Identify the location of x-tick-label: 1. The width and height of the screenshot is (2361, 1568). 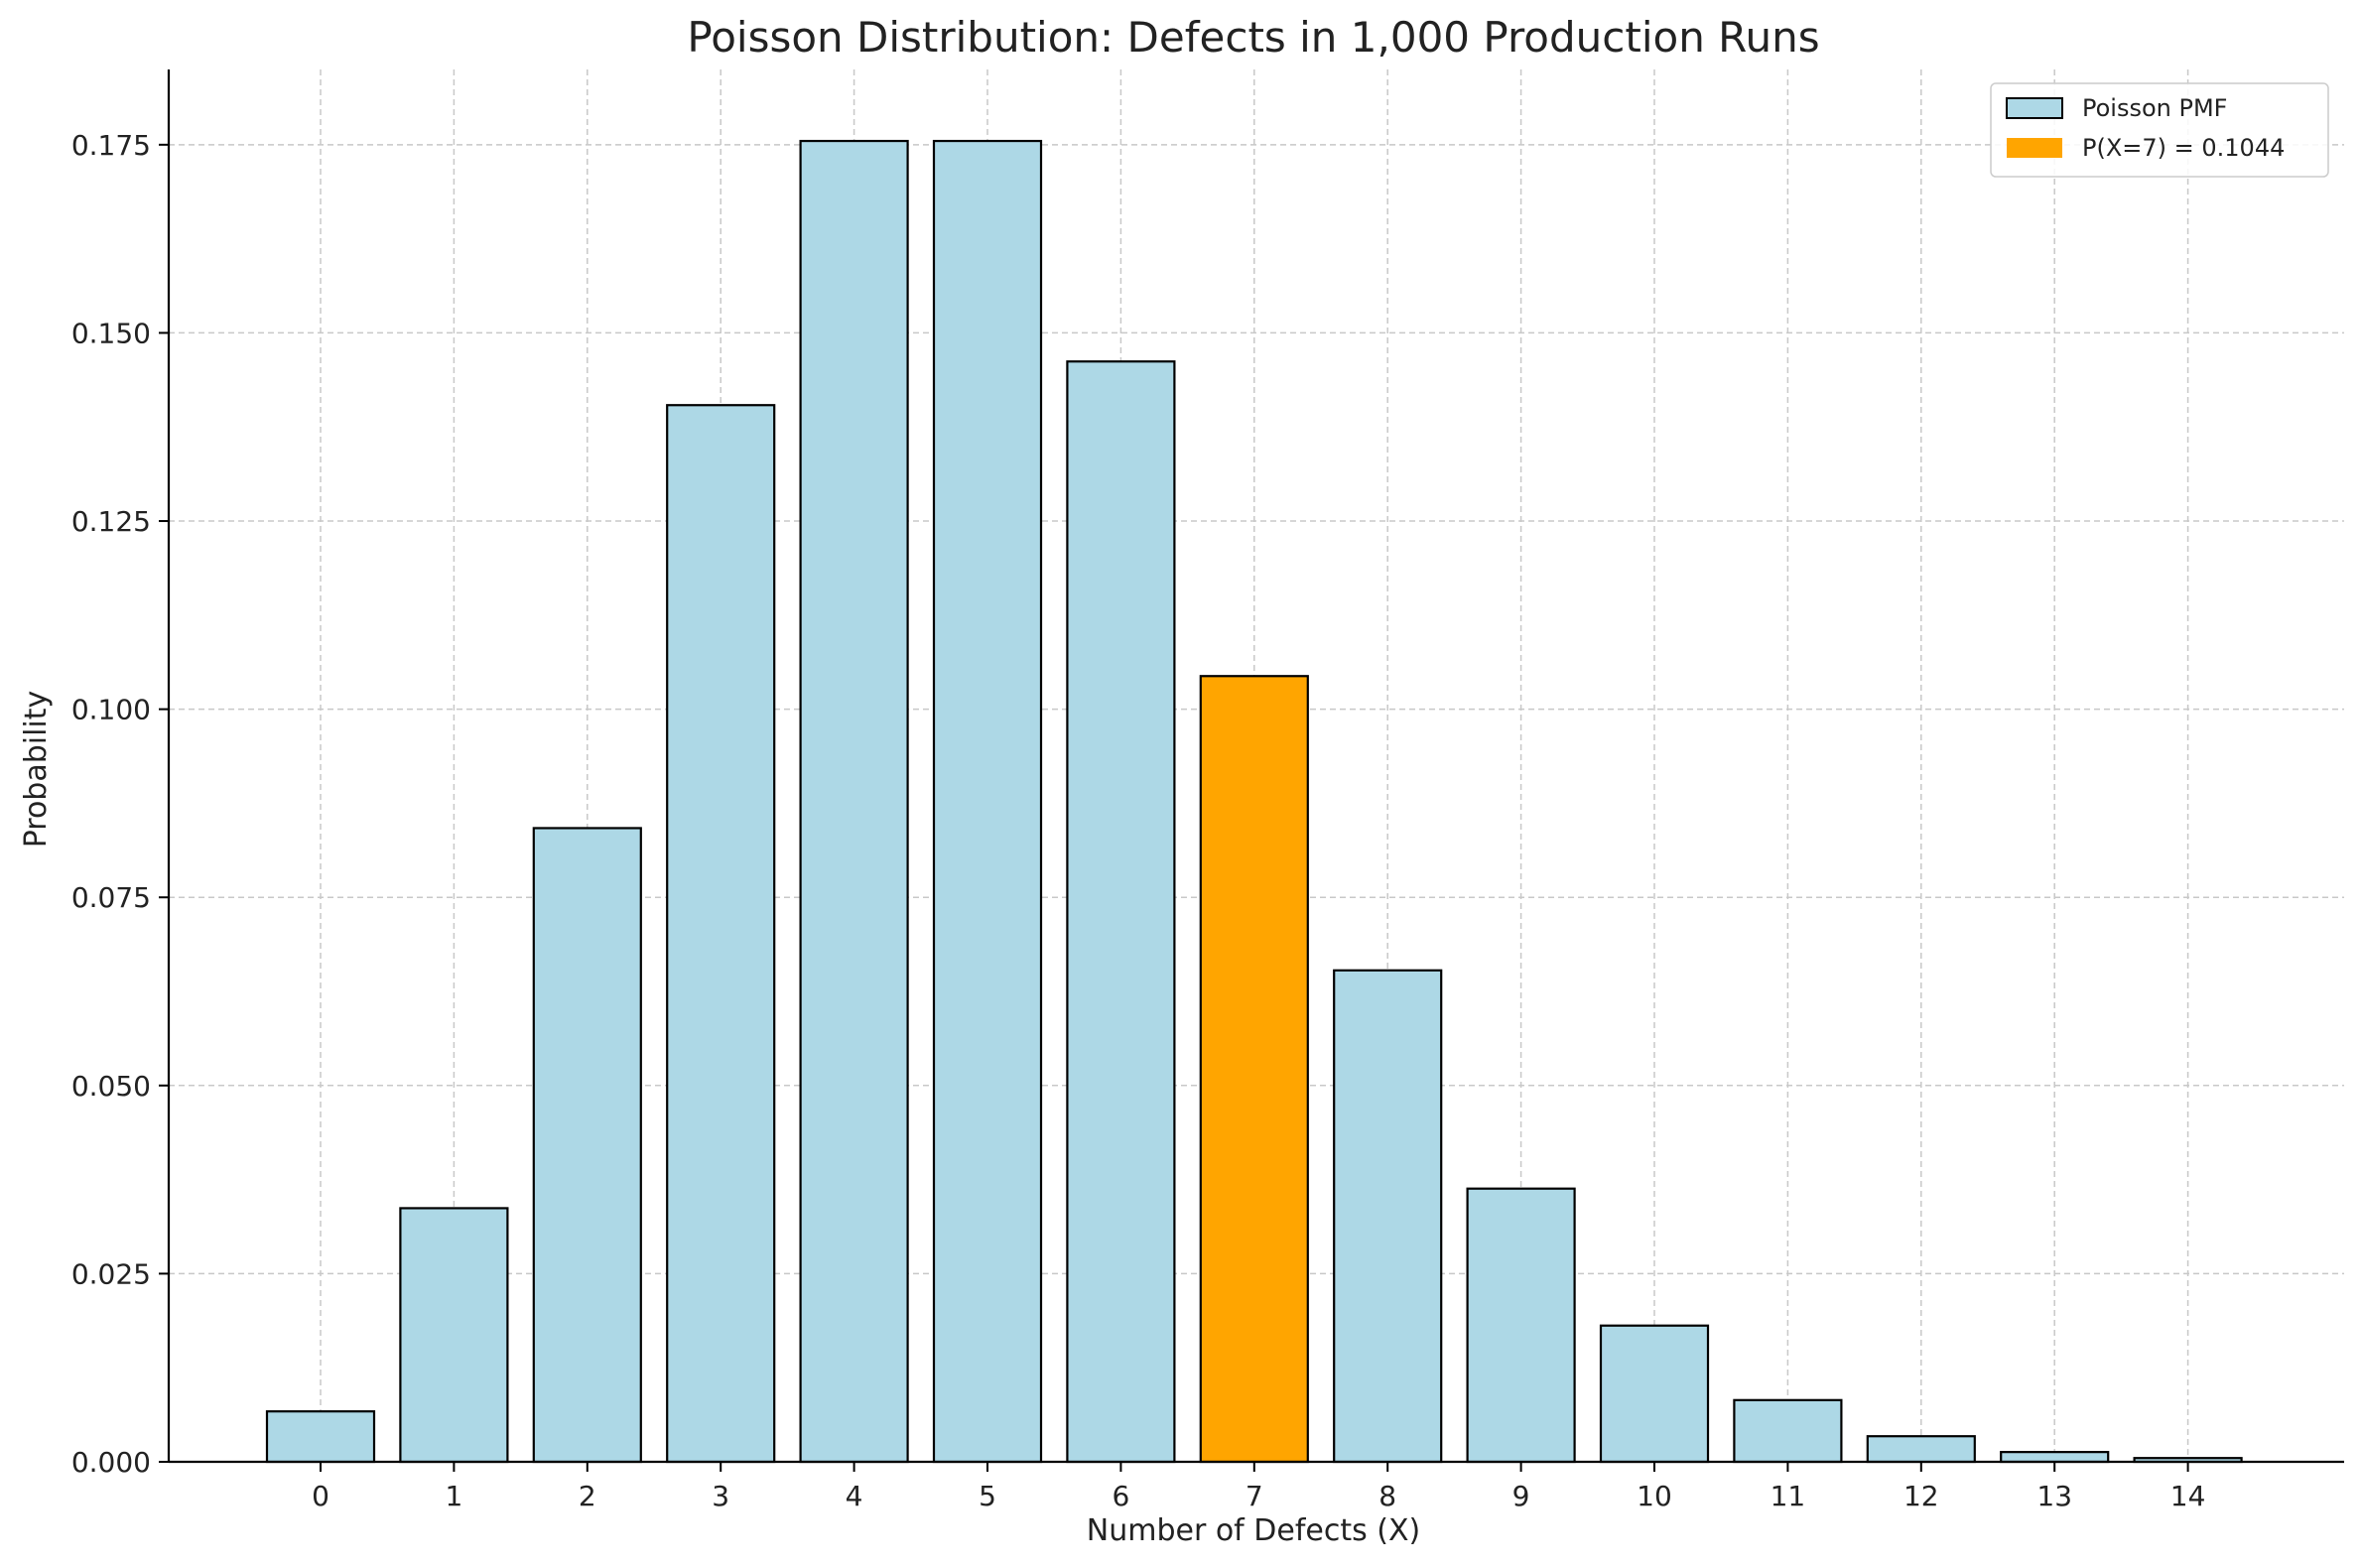
(454, 1496).